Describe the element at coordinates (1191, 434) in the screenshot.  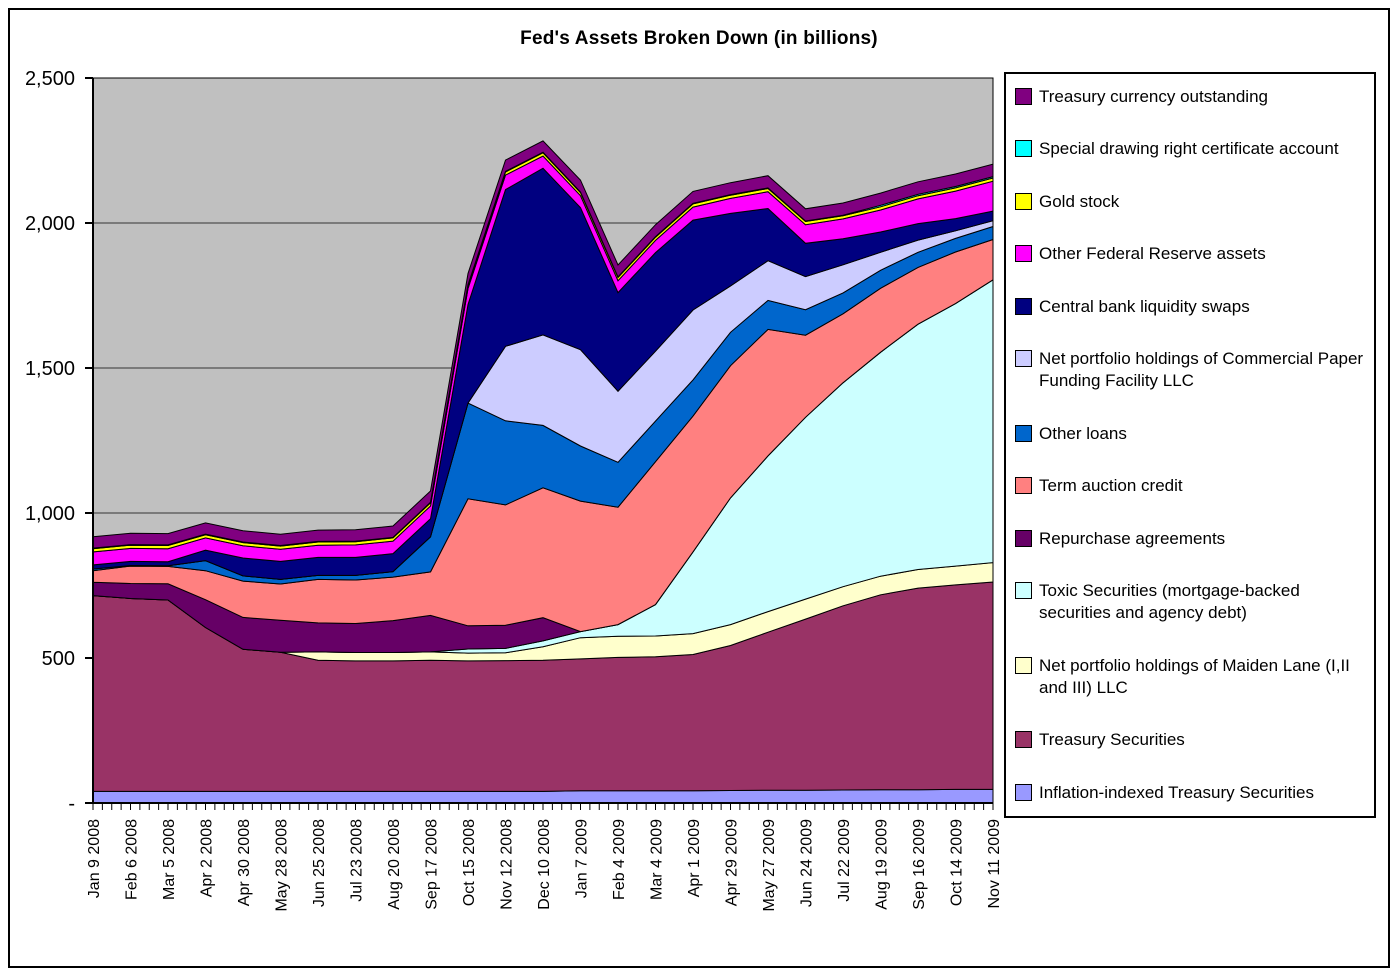
I see `legend-item-other-loans: Other loans` at that location.